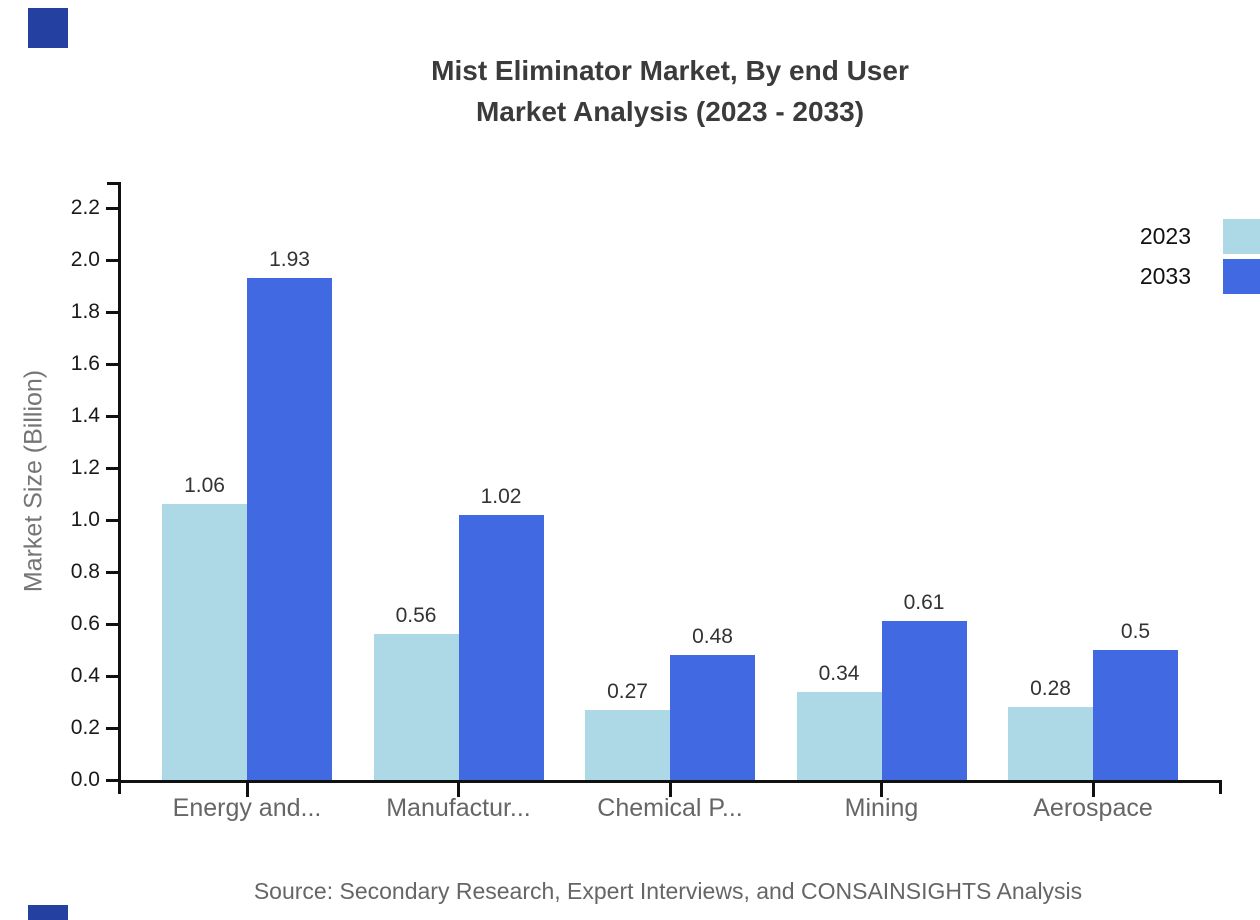 This screenshot has width=1260, height=920. Describe the element at coordinates (1220, 788) in the screenshot. I see `x-axis-right-end-tick` at that location.